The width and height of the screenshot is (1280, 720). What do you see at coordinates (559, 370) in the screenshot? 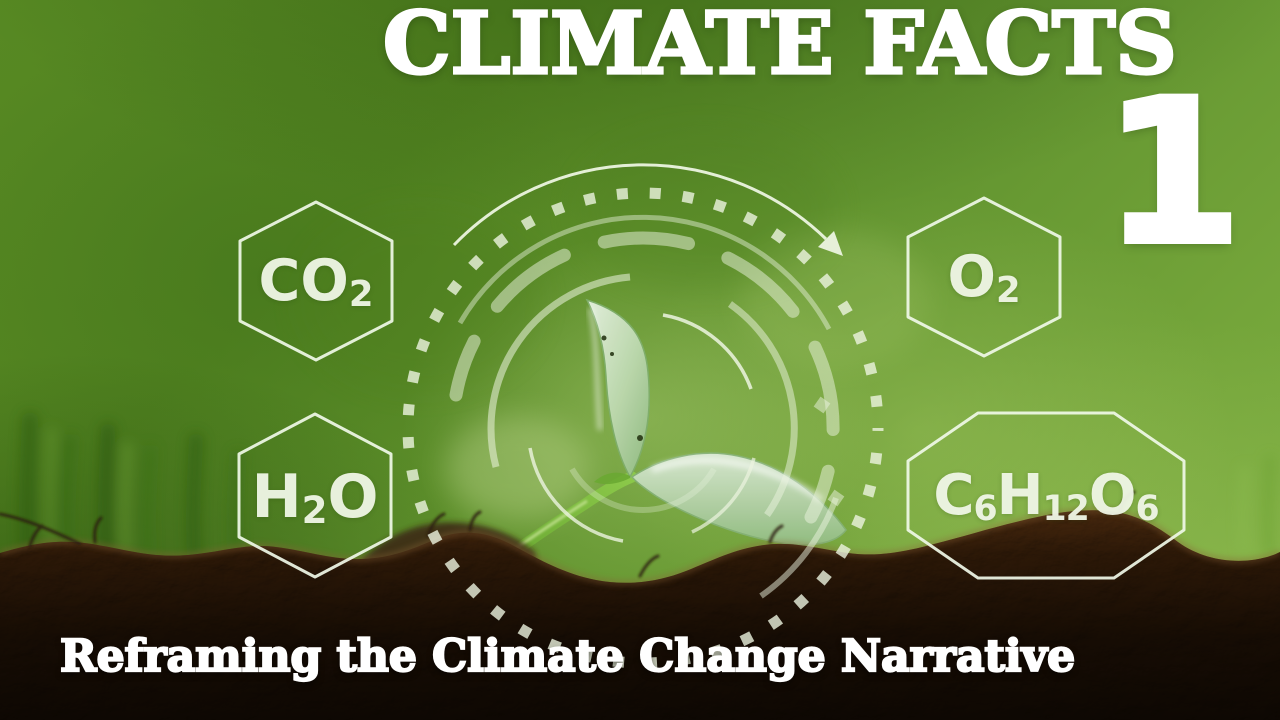
I see `mid-arc-left` at bounding box center [559, 370].